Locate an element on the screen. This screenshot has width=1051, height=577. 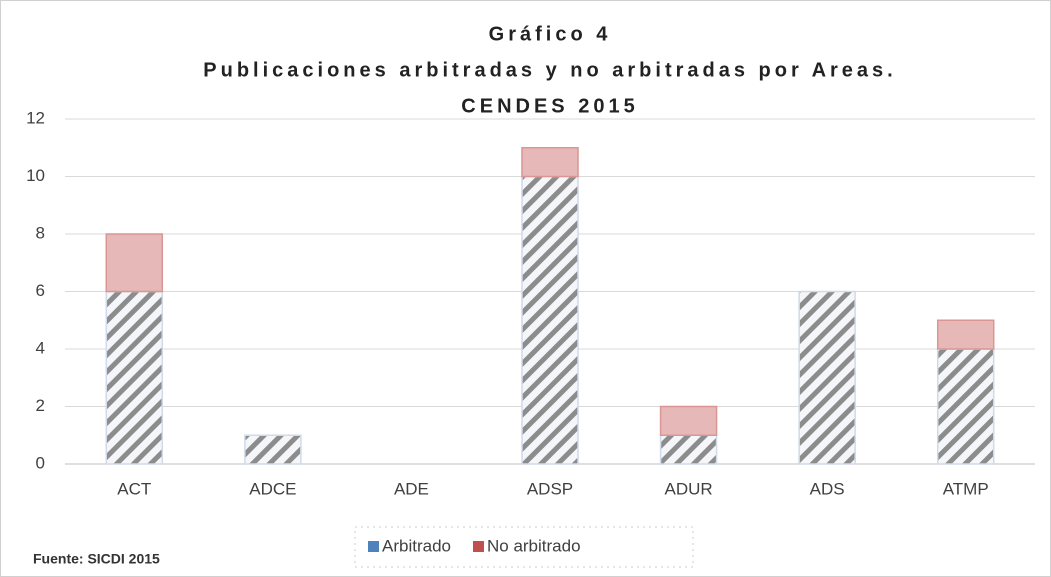
x-tick-label: ADUR is located at coordinates (688, 488).